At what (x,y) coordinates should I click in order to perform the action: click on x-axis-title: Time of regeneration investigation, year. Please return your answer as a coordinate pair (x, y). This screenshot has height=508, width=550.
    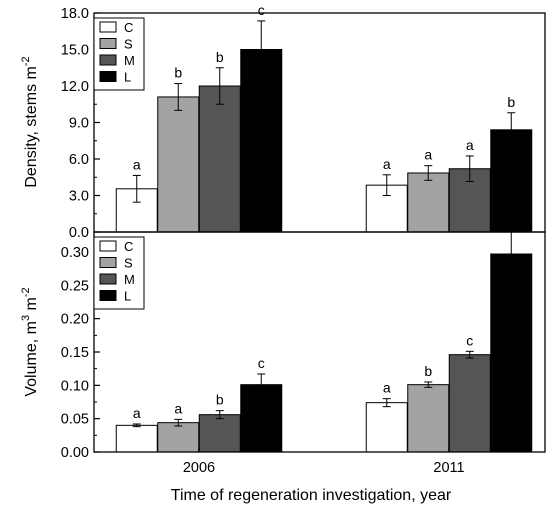
    Looking at the image, I should click on (311, 495).